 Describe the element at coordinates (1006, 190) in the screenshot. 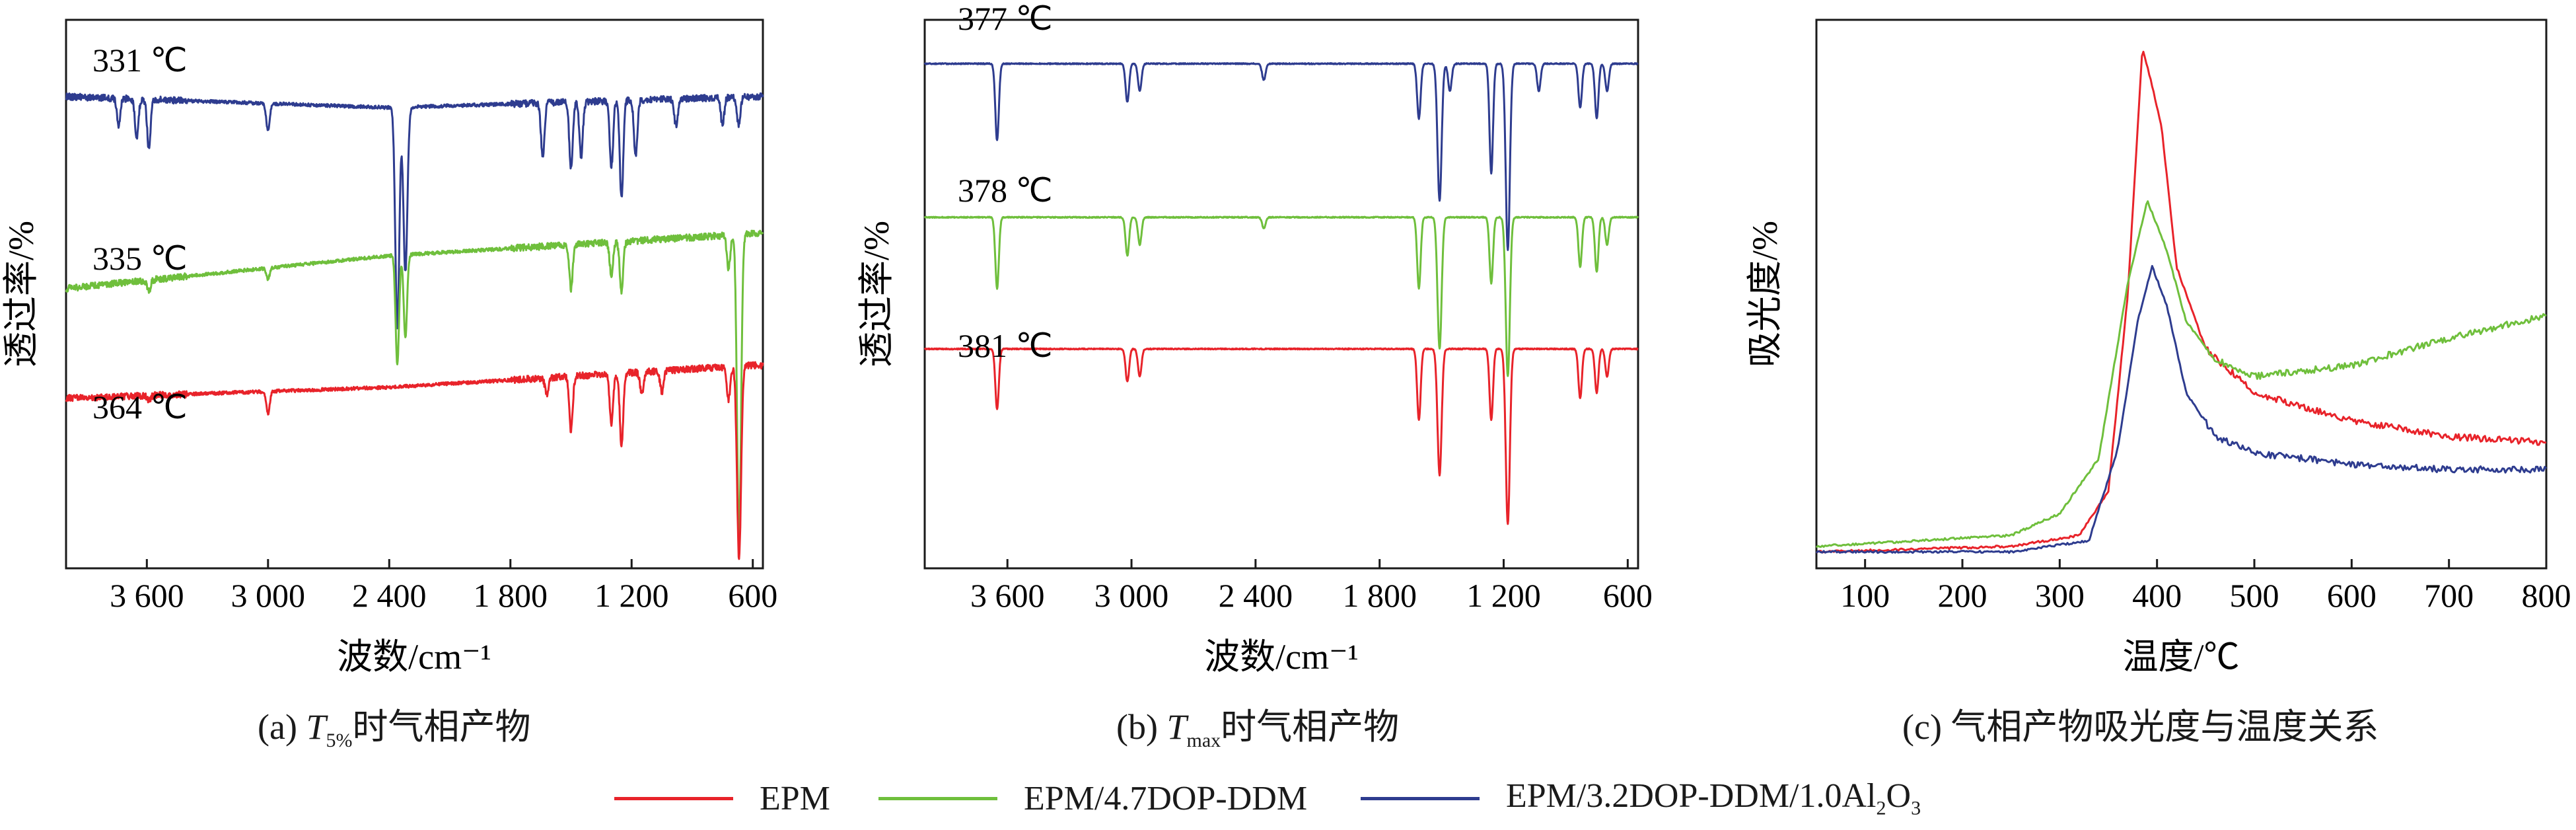

I see `annotation-b-2: 378 ℃` at that location.